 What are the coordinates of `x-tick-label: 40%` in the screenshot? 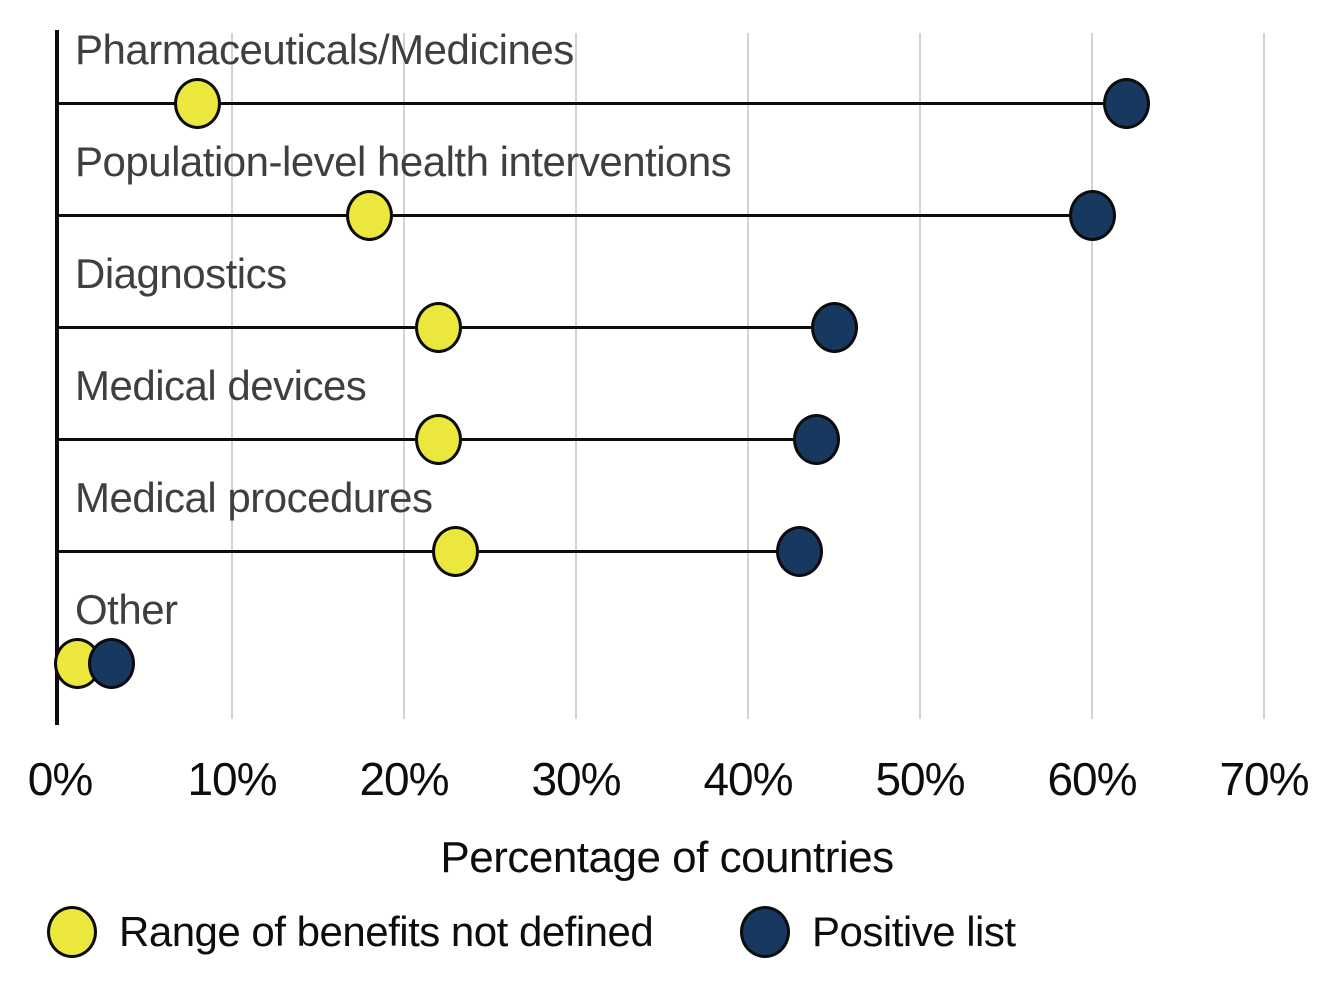 It's located at (748, 779).